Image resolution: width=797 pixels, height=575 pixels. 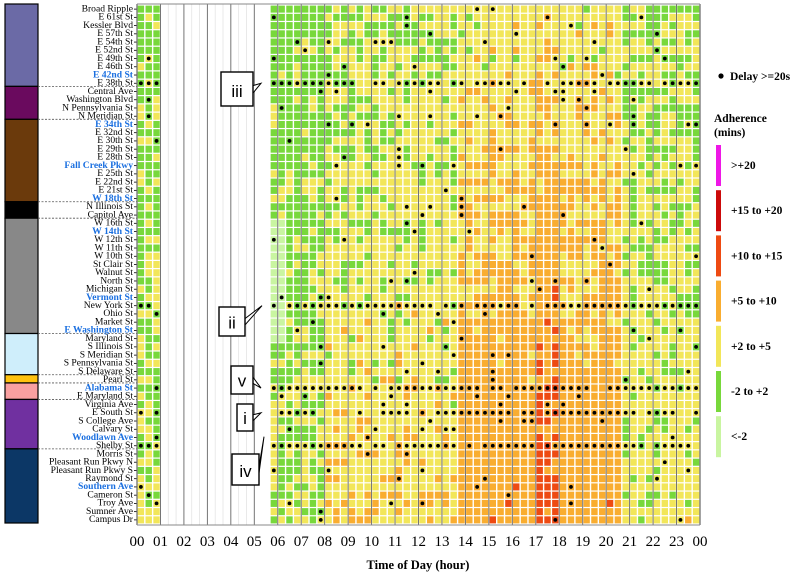 What do you see at coordinates (98, 330) in the screenshot?
I see `stop-label: E Washington St` at bounding box center [98, 330].